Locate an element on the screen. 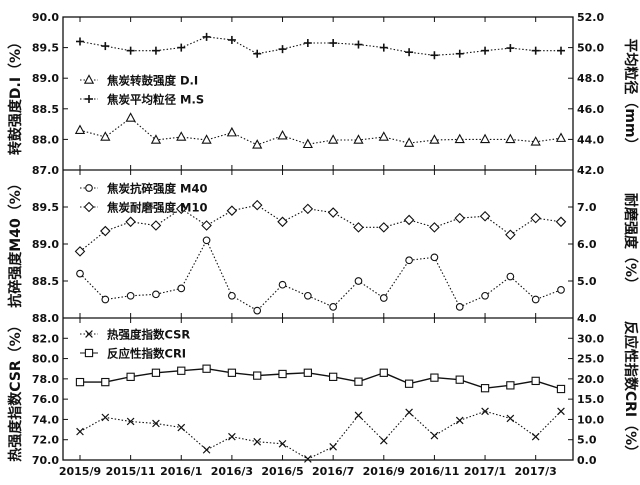 This screenshot has width=640, height=485. left-tick-label: 88.0 is located at coordinates (45, 318).